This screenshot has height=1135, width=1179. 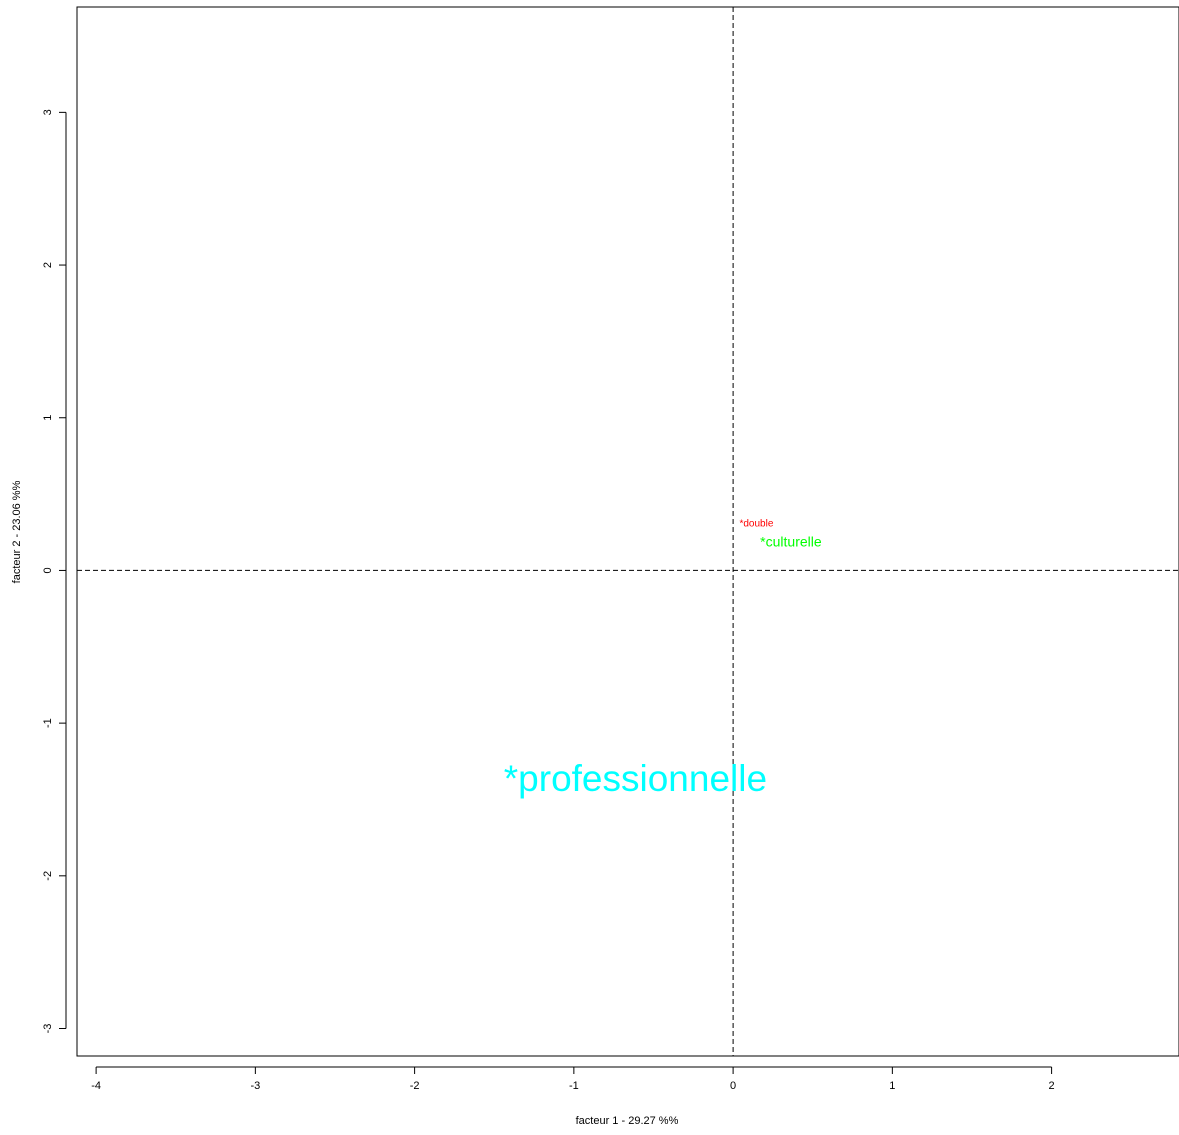 What do you see at coordinates (48, 418) in the screenshot?
I see `y-tick-label: 1` at bounding box center [48, 418].